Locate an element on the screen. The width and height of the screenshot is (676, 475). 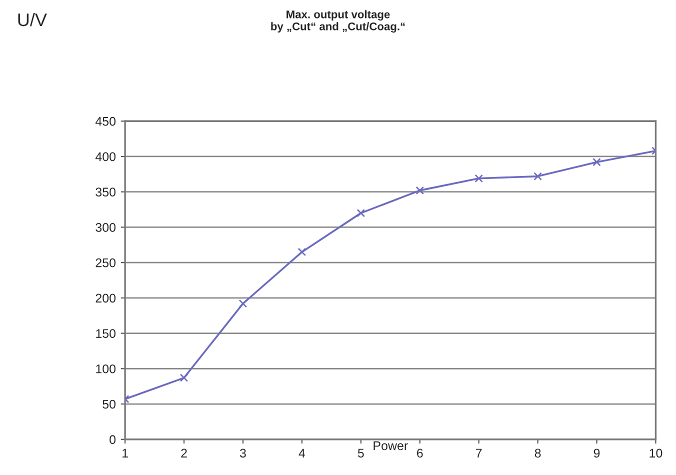
y-tick-label: 350 is located at coordinates (106, 192).